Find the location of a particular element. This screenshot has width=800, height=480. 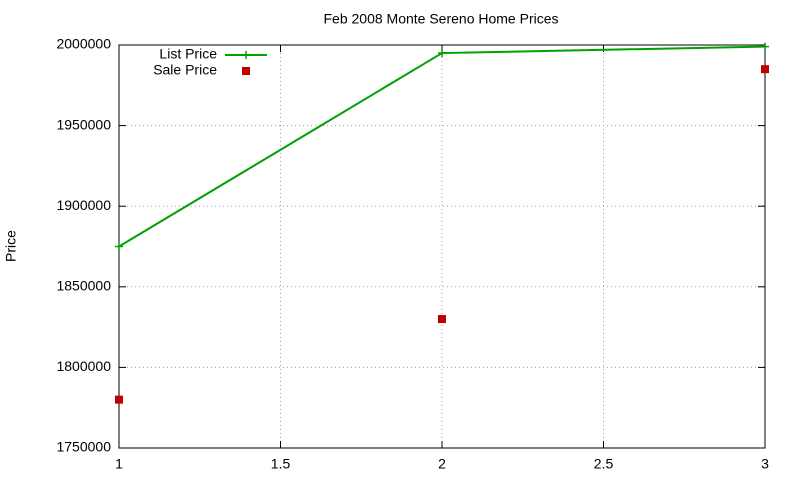

x-tick-label: 3 is located at coordinates (765, 464).